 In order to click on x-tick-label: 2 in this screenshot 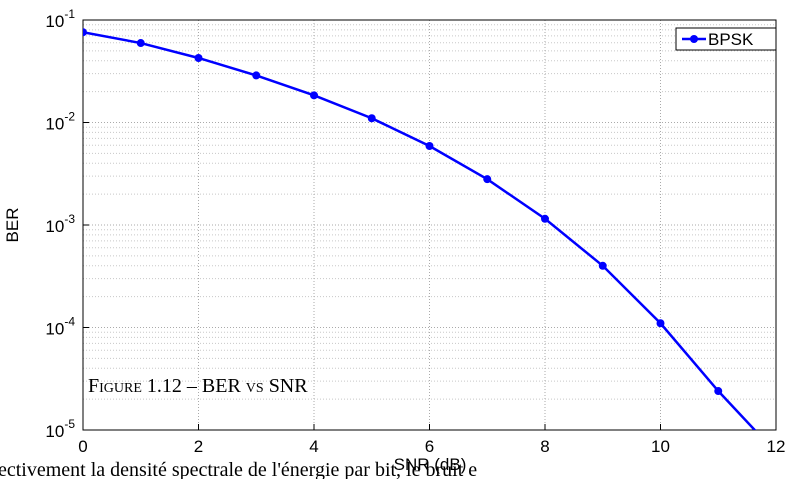, I will do `click(198, 446)`.